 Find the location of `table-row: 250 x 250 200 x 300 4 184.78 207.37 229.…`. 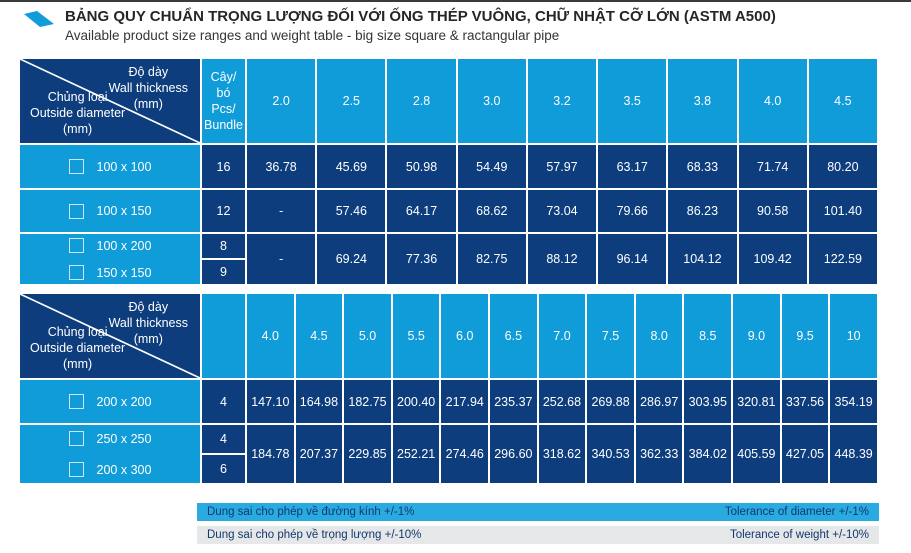

table-row: 250 x 250 200 x 300 4 184.78 207.37 229.… is located at coordinates (448, 454).